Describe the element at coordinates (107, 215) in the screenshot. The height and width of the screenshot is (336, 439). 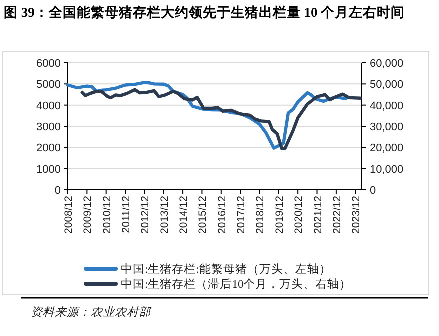
I see `x-tick-label: 2010/12` at that location.